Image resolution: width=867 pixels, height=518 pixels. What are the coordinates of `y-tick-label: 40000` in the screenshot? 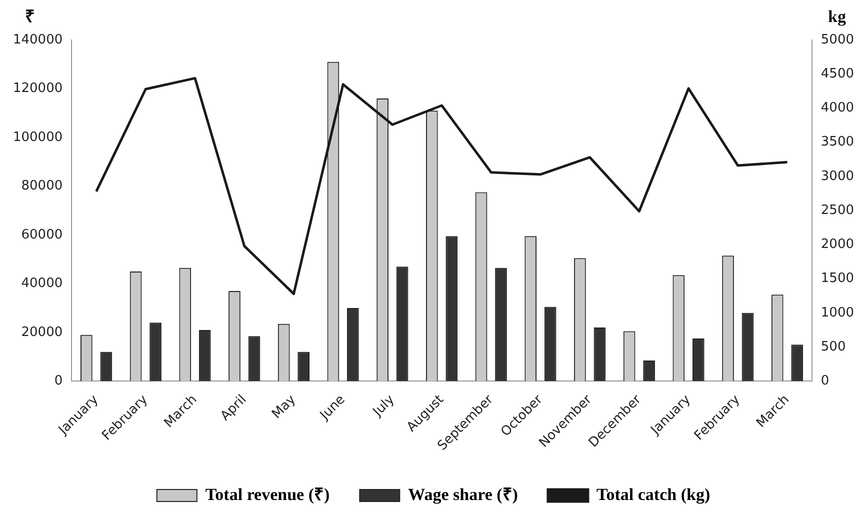 It's located at (42, 284).